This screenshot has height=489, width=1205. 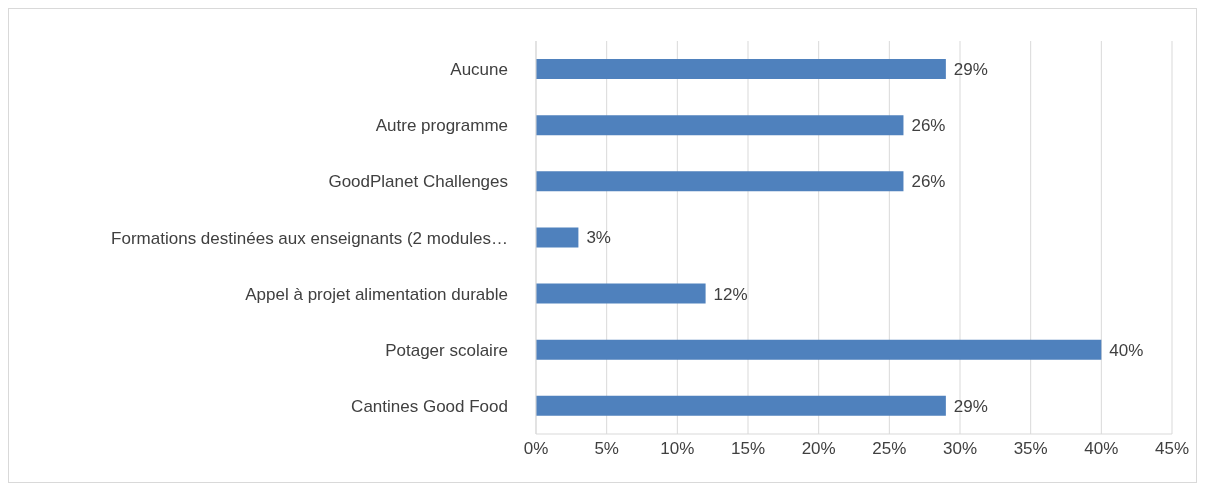 What do you see at coordinates (960, 449) in the screenshot?
I see `x-tick-label: 30%` at bounding box center [960, 449].